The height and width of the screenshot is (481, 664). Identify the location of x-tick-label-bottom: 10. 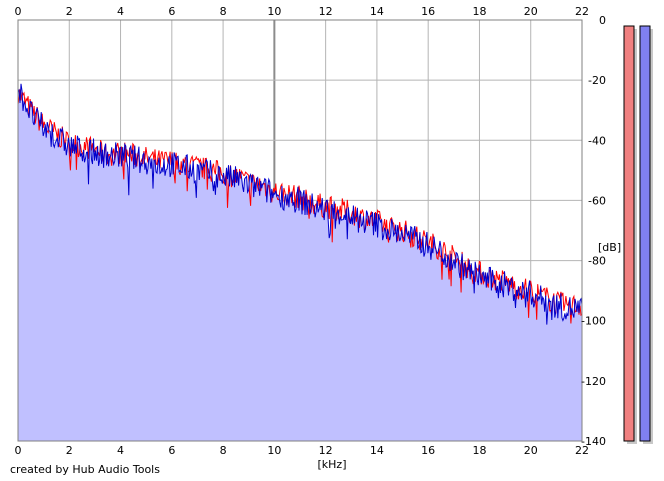
(274, 450).